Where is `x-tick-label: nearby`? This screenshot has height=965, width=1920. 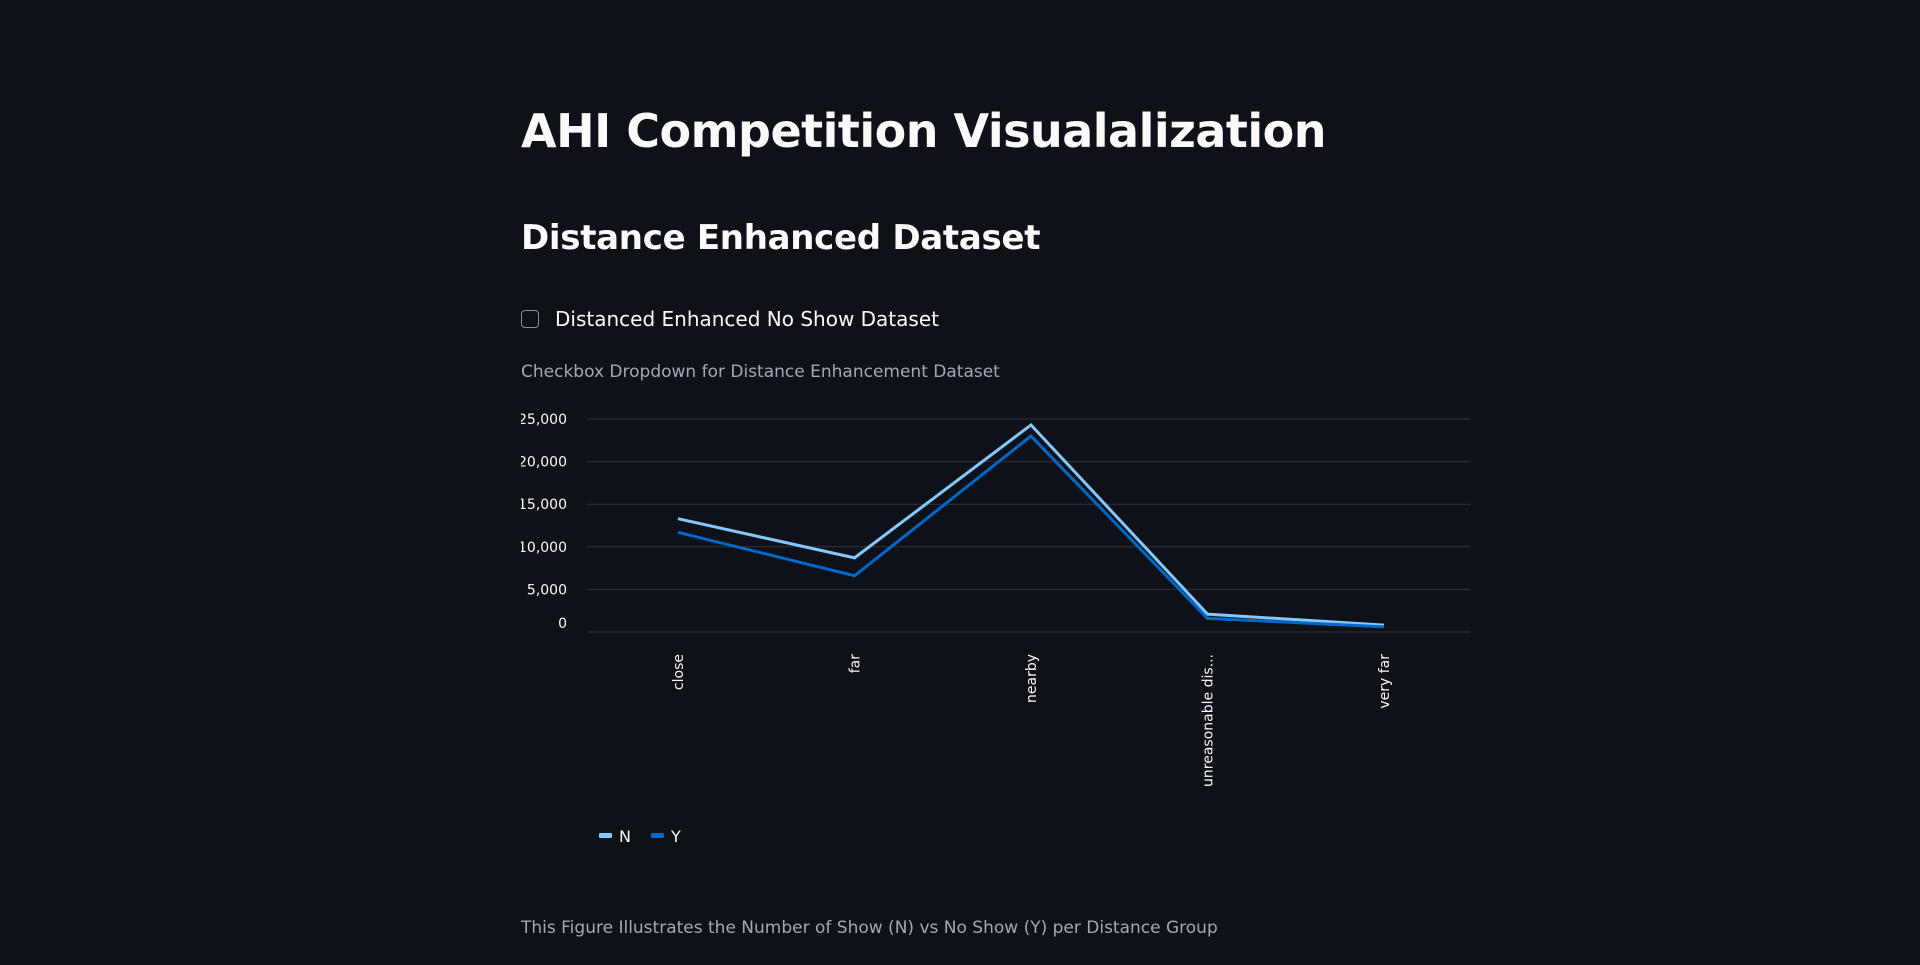 x-tick-label: nearby is located at coordinates (1032, 678).